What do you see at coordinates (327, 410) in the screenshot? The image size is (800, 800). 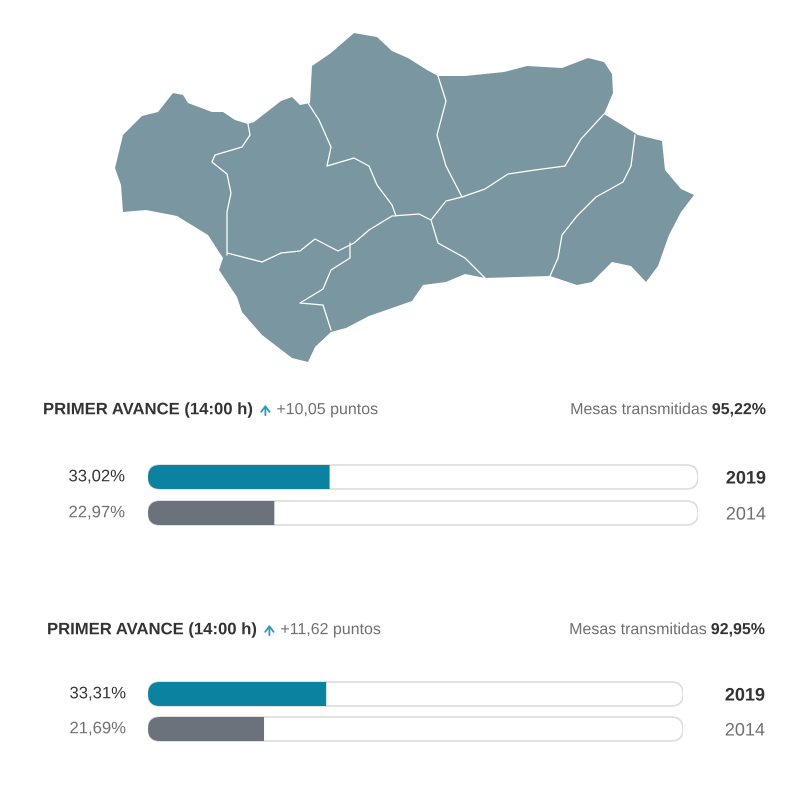 I see `text: +10,05 puntos` at bounding box center [327, 410].